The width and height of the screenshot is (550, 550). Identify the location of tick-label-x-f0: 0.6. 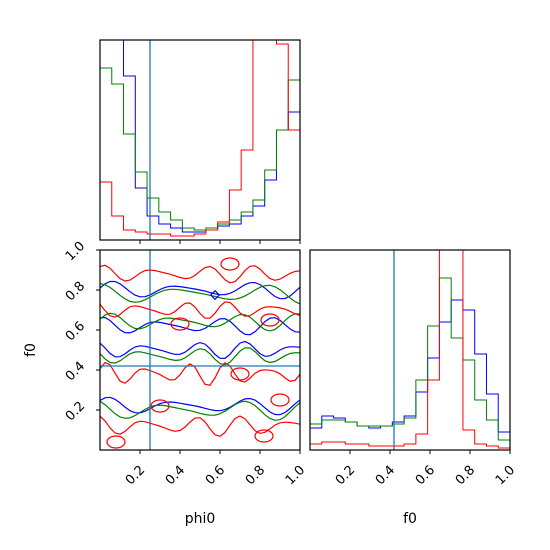
(425, 475).